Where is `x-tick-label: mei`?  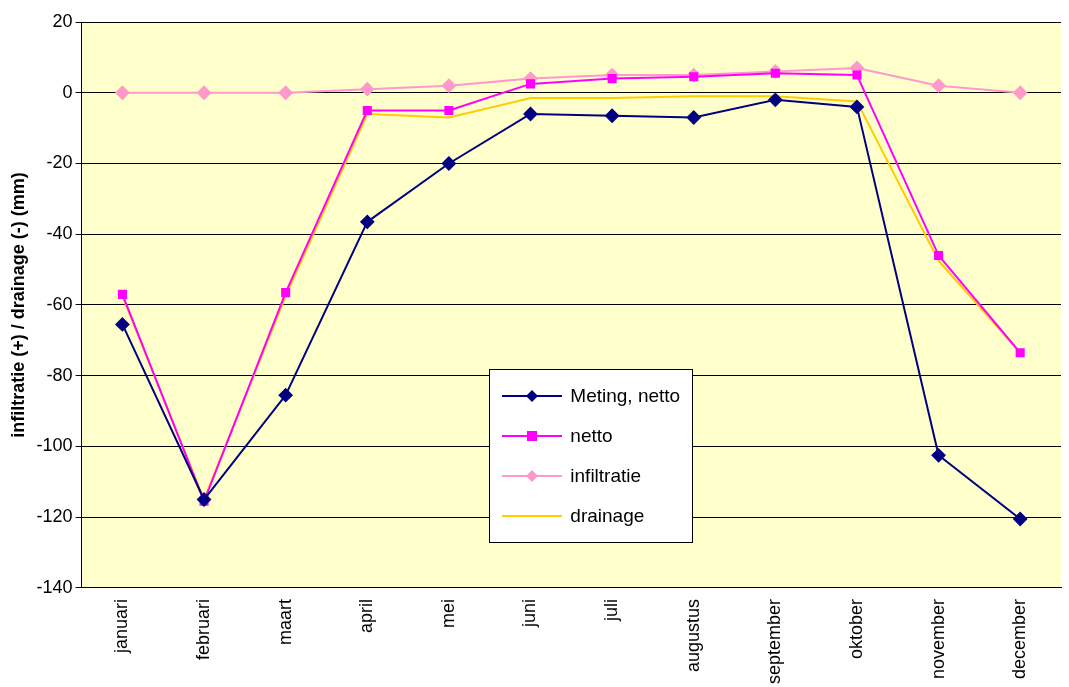
x-tick-label: mei is located at coordinates (447, 613).